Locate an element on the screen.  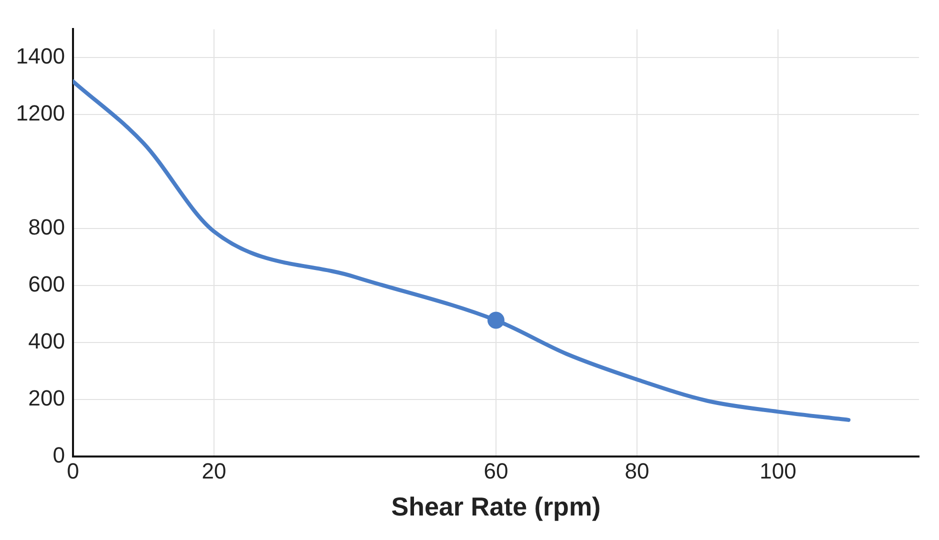
y-tick-label: 1400 is located at coordinates (40, 56).